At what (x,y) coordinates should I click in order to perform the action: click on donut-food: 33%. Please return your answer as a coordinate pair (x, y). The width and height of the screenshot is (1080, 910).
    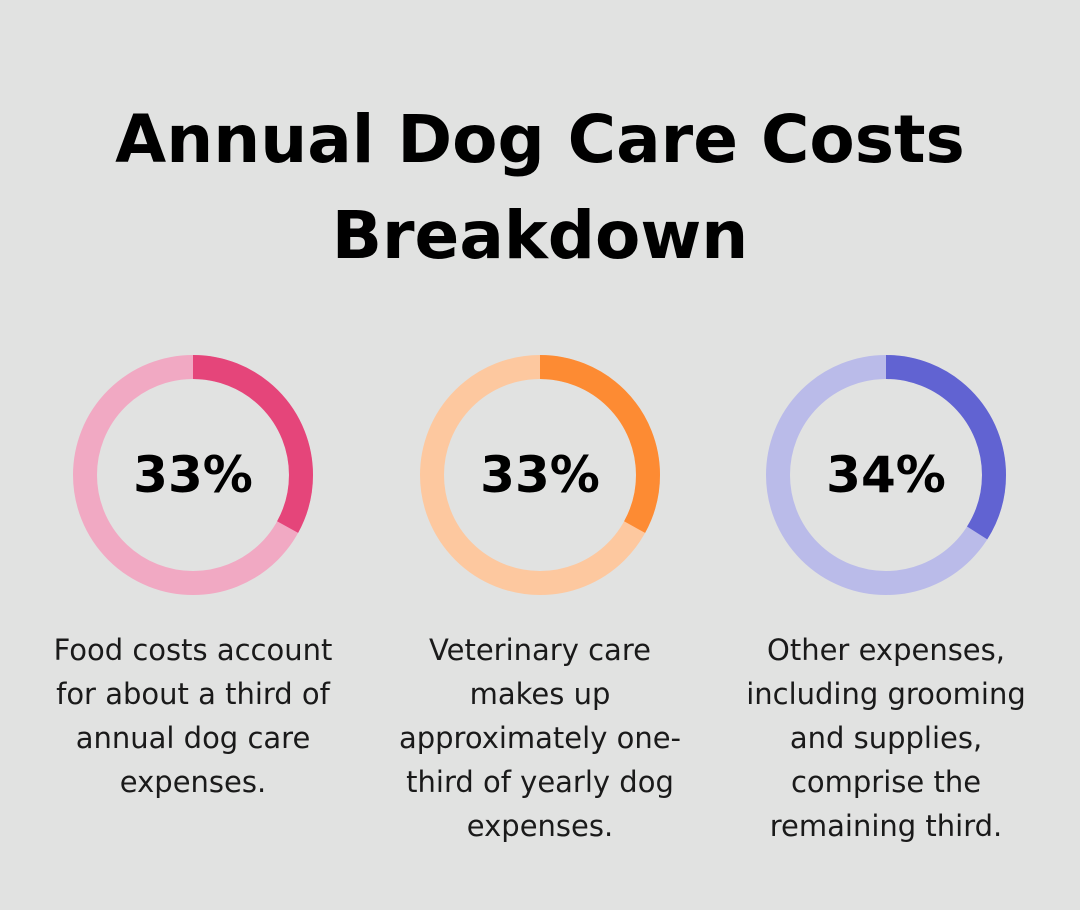
    Looking at the image, I should click on (193, 475).